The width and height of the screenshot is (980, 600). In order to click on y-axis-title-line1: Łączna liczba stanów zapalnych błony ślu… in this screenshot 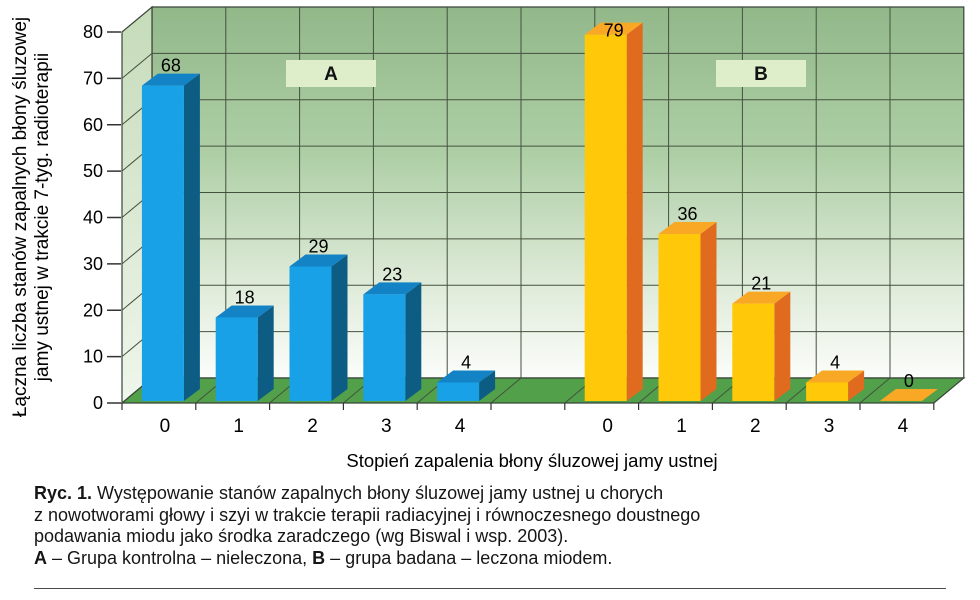, I will do `click(20, 217)`.